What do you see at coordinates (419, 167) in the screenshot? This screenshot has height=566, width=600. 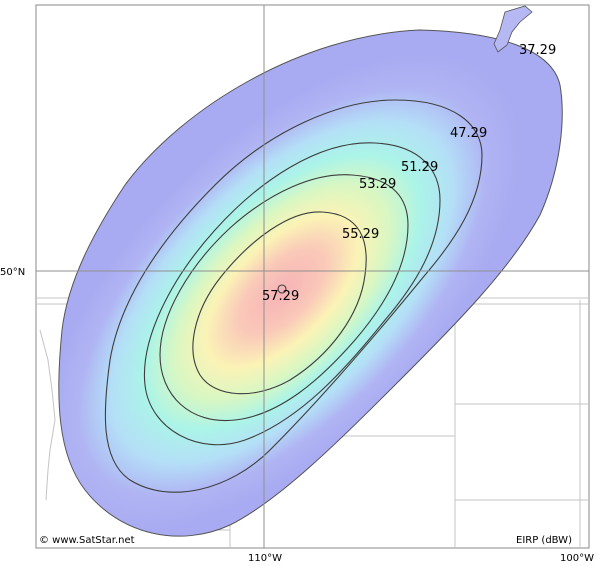 I see `contour-label-51: 51.29` at bounding box center [419, 167].